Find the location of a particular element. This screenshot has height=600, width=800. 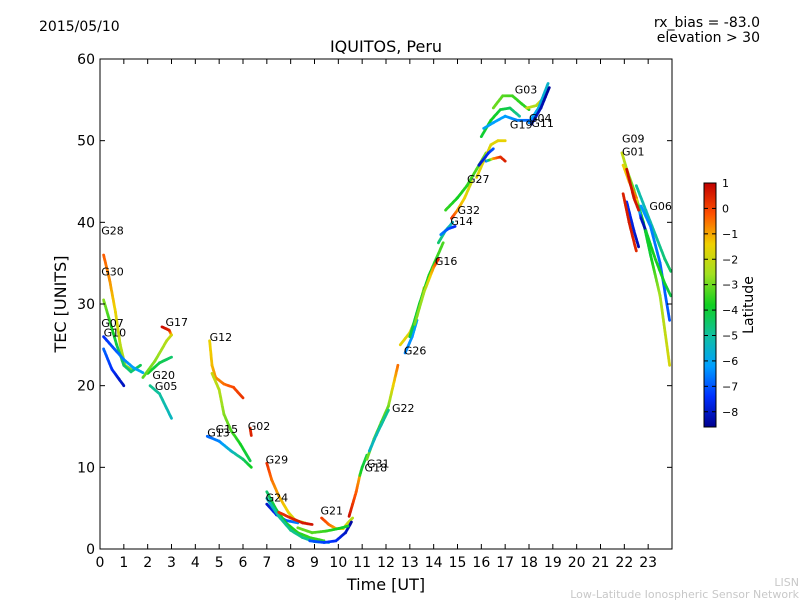

x-tick-label: 3 is located at coordinates (171, 563).